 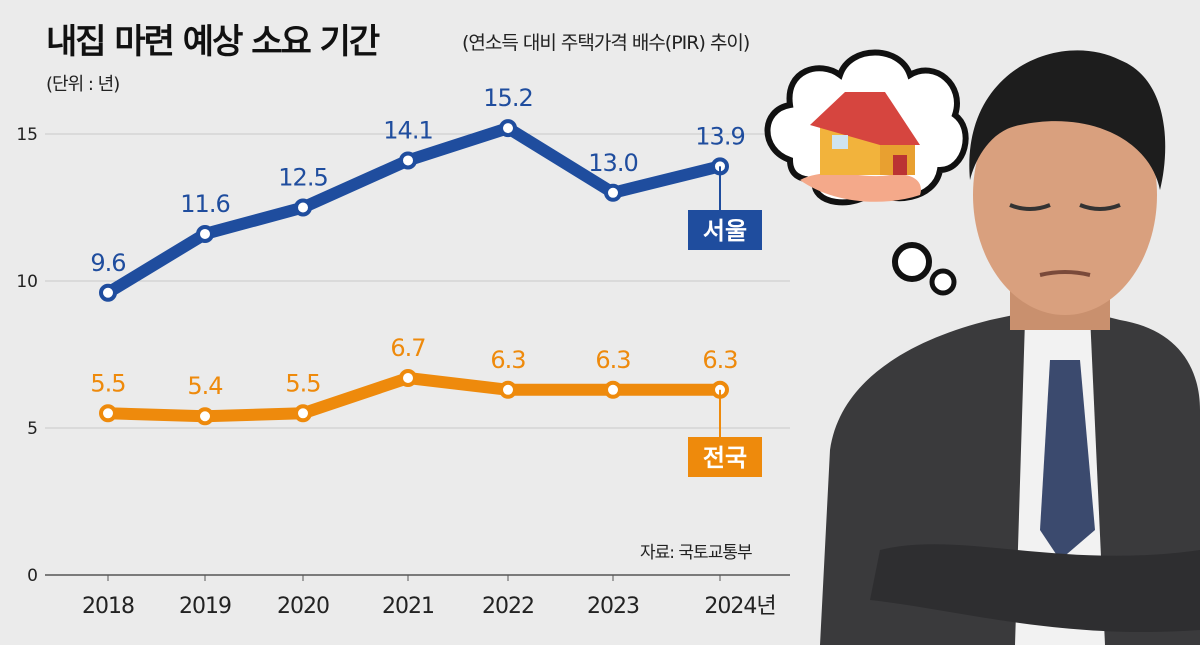 What do you see at coordinates (303, 606) in the screenshot?
I see `x-tick-label: 2020` at bounding box center [303, 606].